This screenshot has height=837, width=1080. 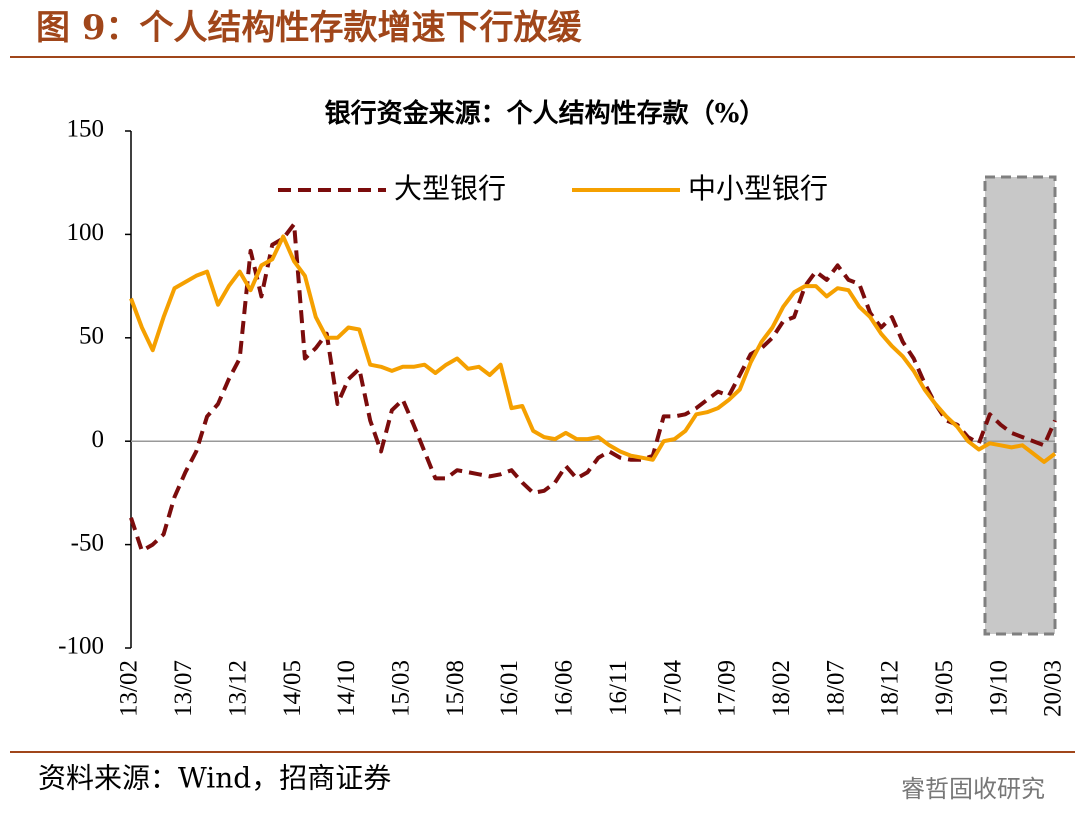 I want to click on y-tick-label: -50, so click(x=87, y=542).